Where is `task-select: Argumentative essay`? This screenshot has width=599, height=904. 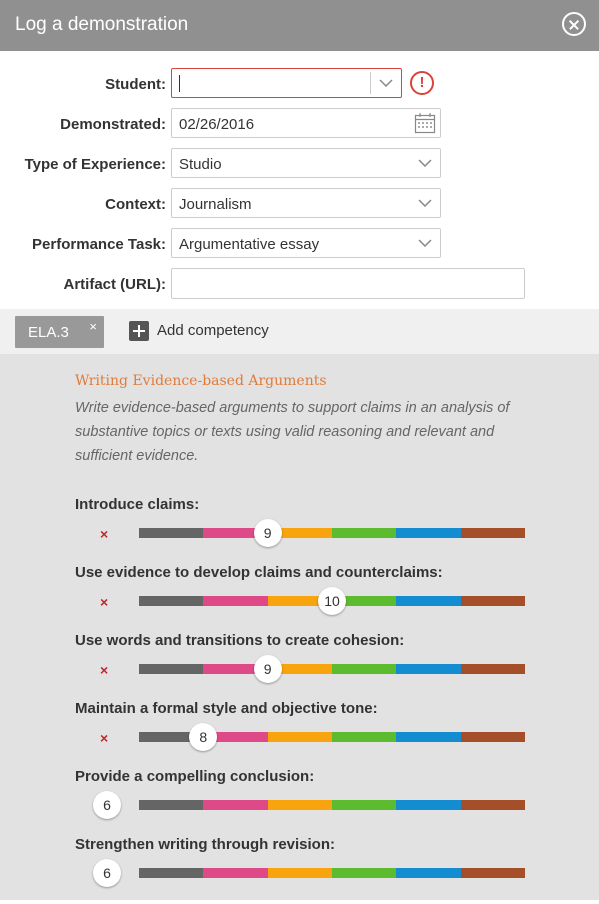 task-select: Argumentative essay is located at coordinates (306, 243).